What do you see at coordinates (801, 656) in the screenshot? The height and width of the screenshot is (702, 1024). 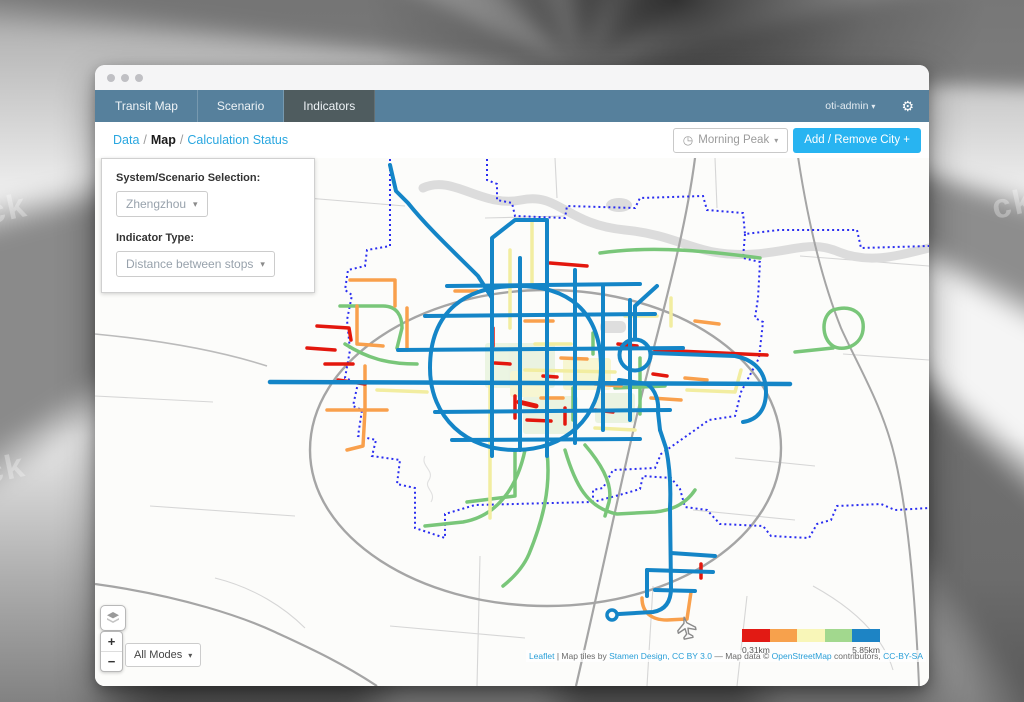 I see `osm-link: OpenStreetMap` at bounding box center [801, 656].